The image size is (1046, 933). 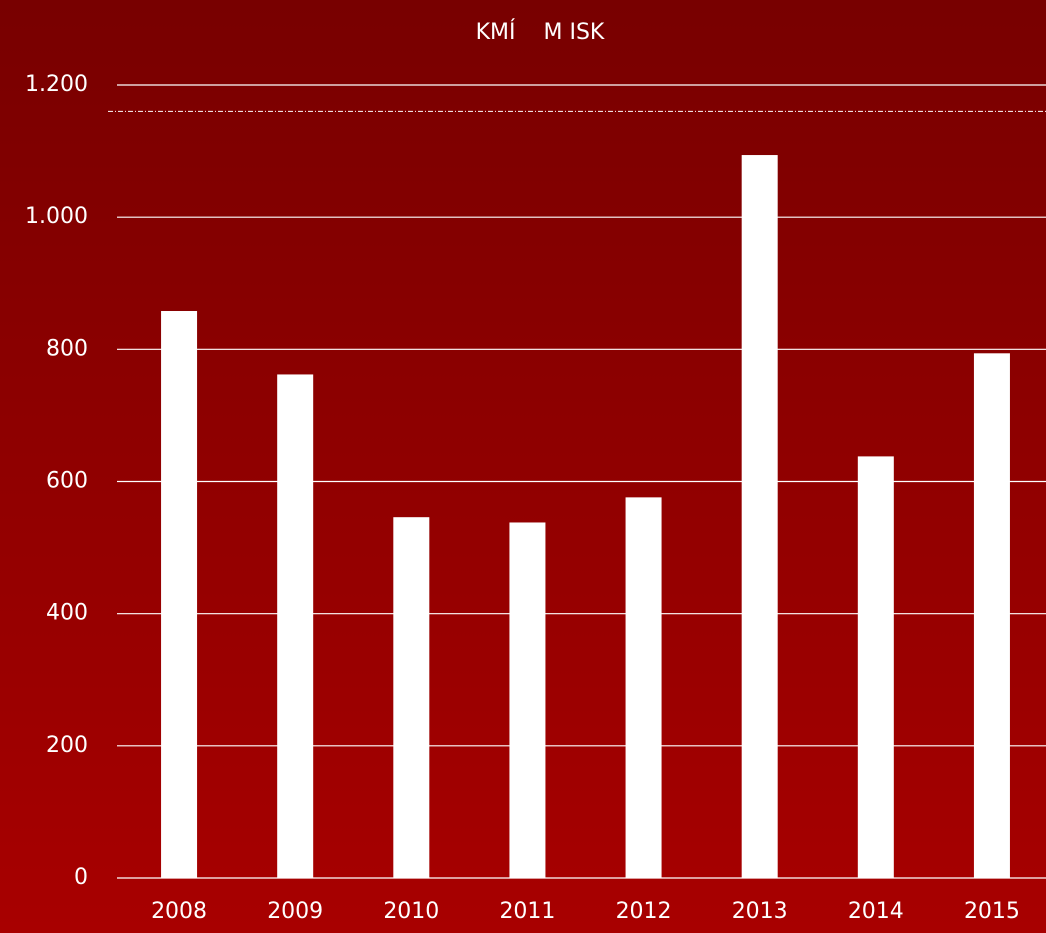 What do you see at coordinates (644, 911) in the screenshot?
I see `x-tick-label: 2012` at bounding box center [644, 911].